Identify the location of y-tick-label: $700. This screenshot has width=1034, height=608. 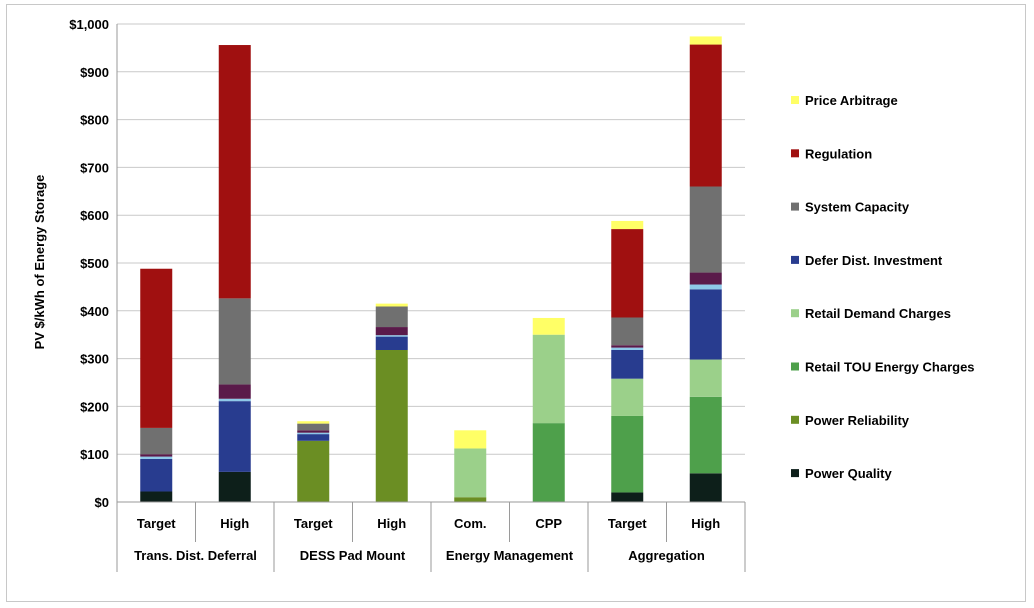
(94, 167).